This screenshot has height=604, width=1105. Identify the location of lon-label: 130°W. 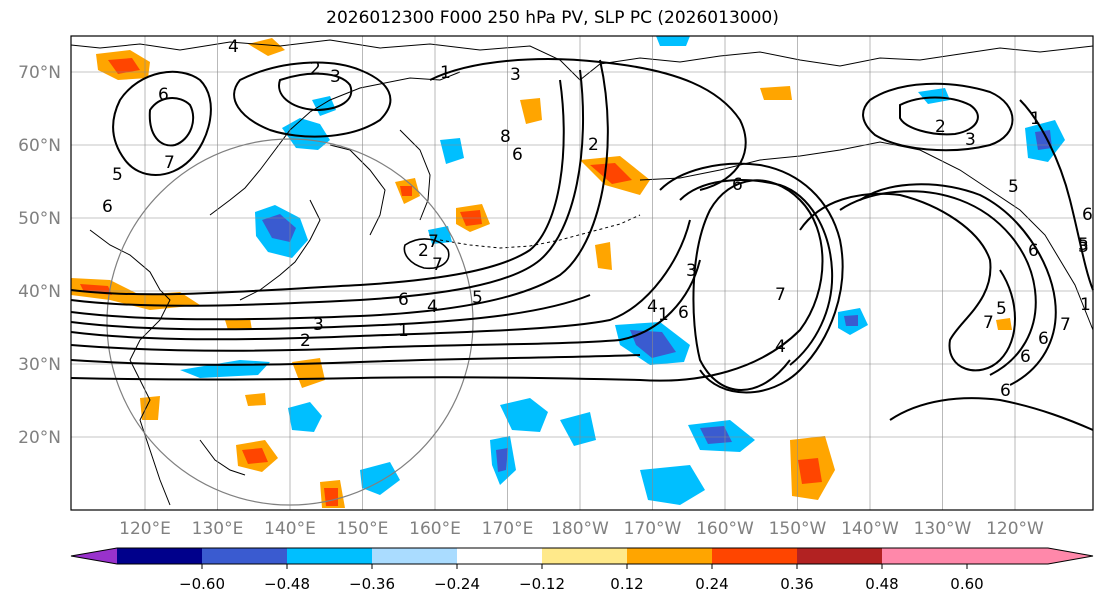
(943, 529).